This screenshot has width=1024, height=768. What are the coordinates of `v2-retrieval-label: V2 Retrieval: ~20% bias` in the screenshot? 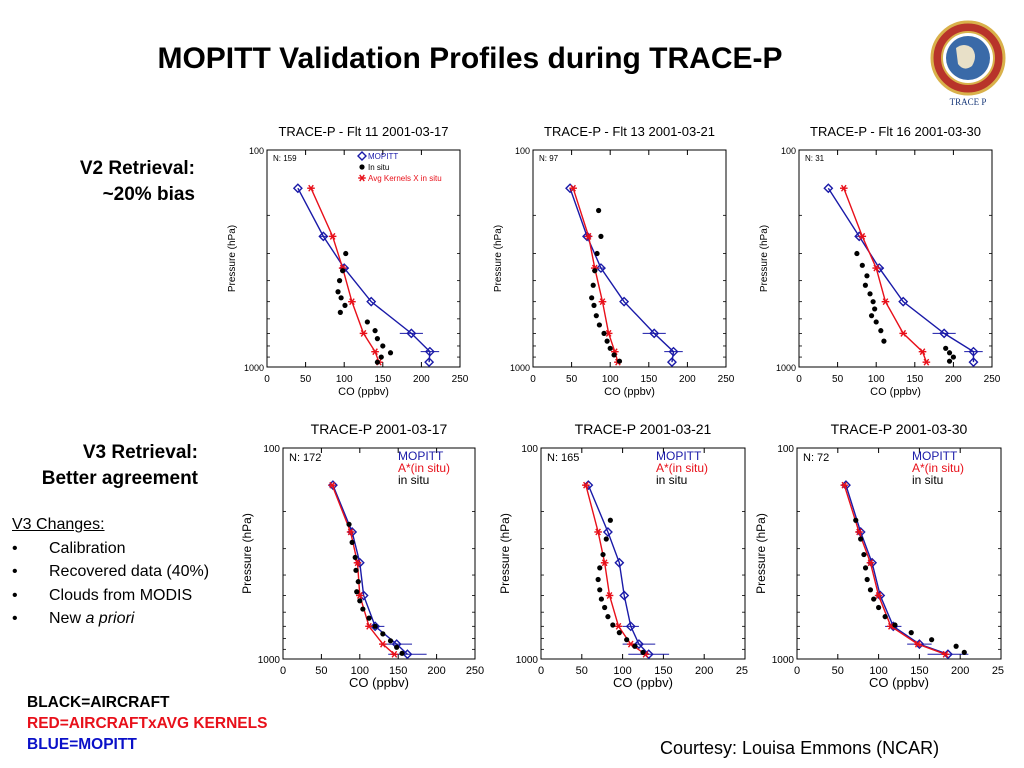 It's located at (102, 182).